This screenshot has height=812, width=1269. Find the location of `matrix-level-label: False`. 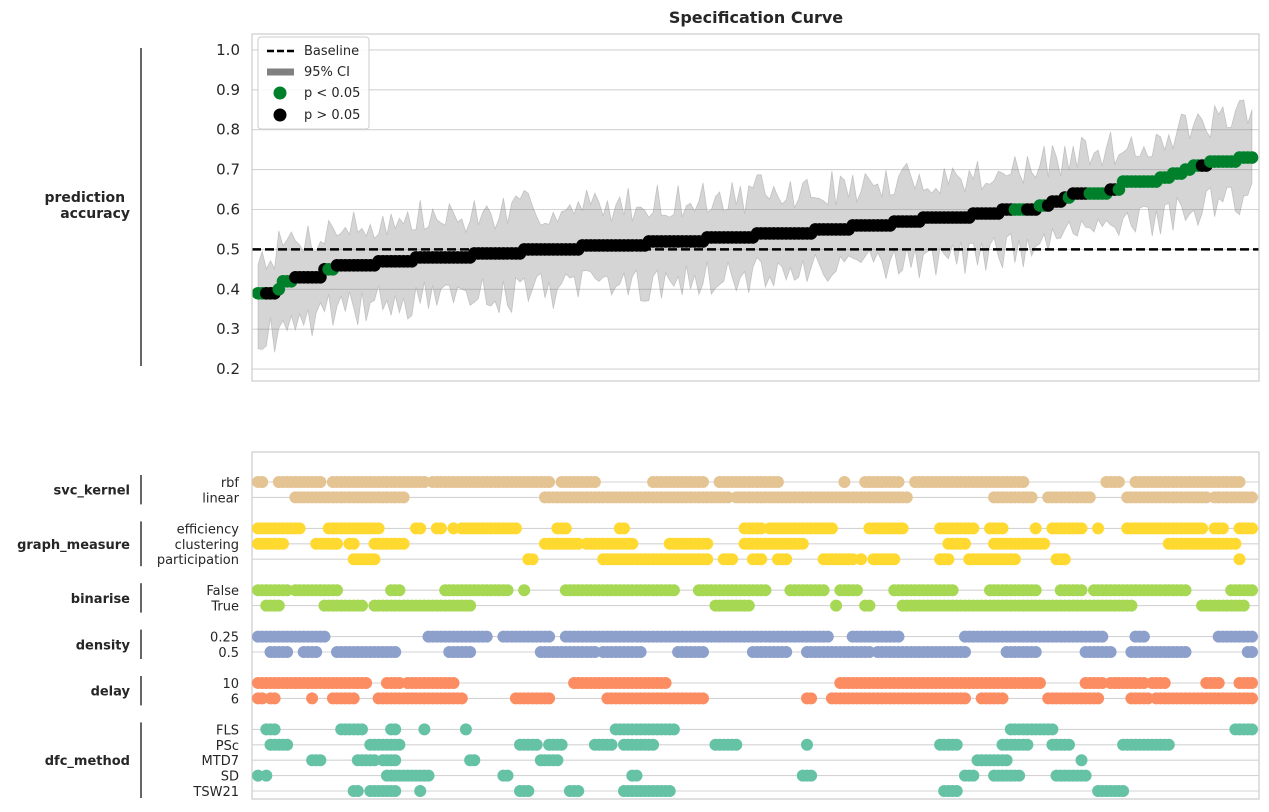

matrix-level-label: False is located at coordinates (222, 591).